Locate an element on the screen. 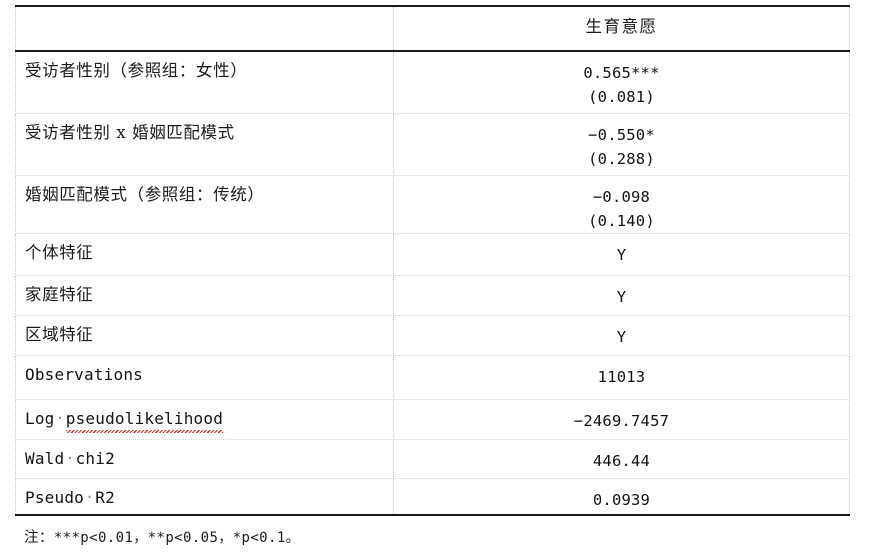  row-label-cell: Log·pseudolikelihood is located at coordinates (204, 419).